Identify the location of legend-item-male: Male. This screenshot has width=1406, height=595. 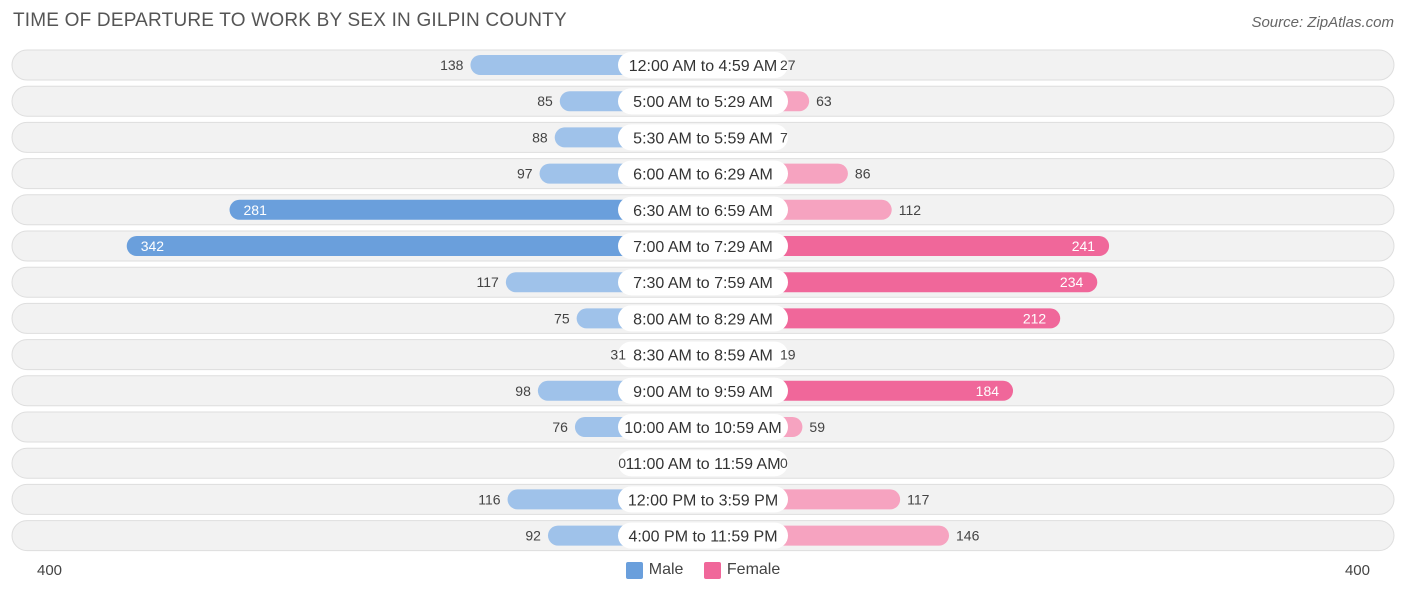
(654, 570).